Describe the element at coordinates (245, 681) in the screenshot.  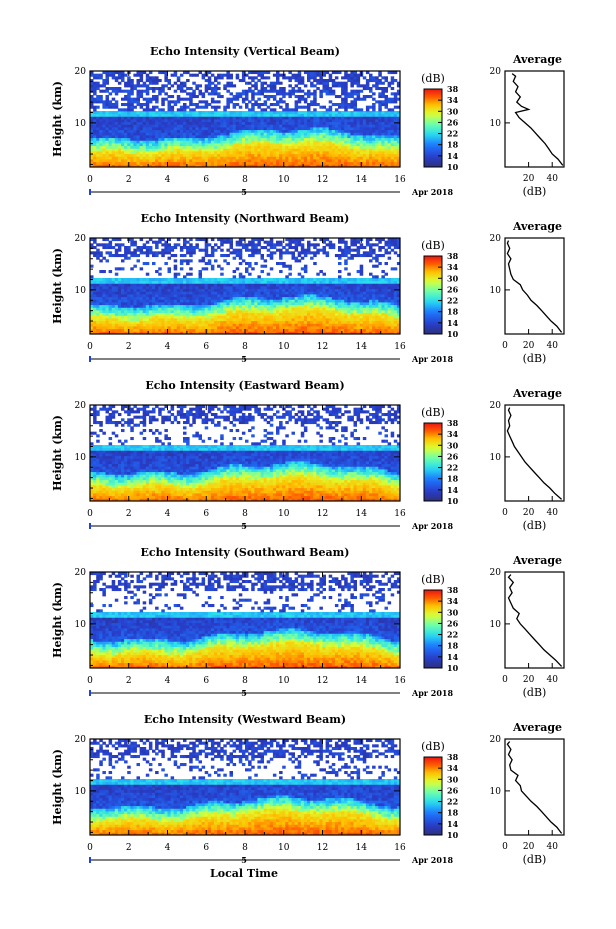
I see `x-tick-label: 8` at that location.